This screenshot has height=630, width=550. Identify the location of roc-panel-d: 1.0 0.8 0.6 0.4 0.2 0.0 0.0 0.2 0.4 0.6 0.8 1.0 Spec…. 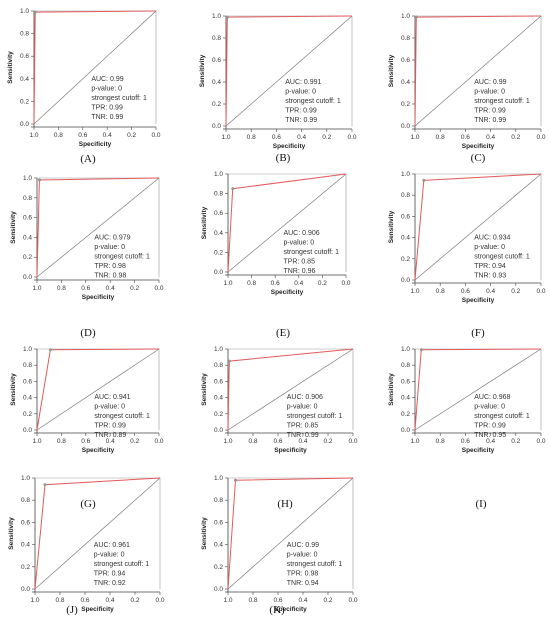
(87, 257).